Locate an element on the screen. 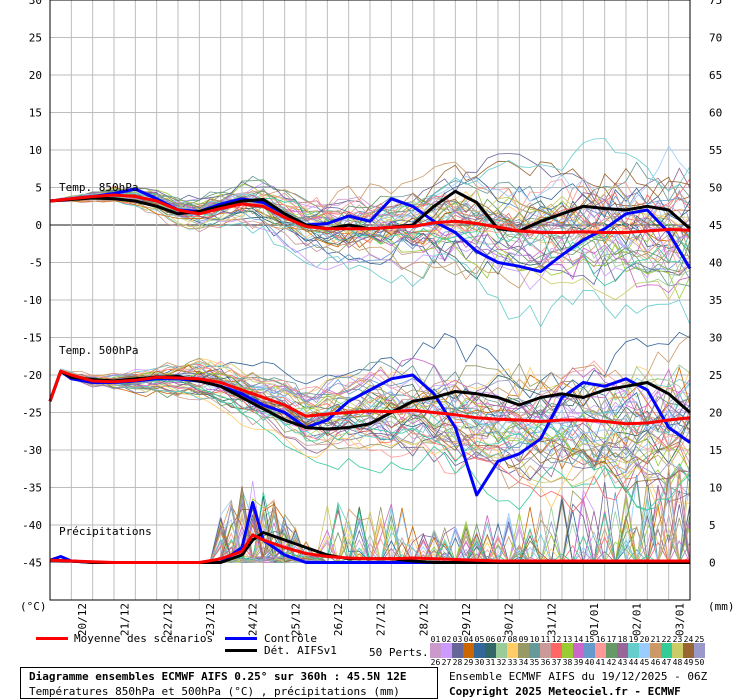 Image resolution: width=740 pixels, height=700 pixels. pert-legend-item: 03 is located at coordinates (457, 643).